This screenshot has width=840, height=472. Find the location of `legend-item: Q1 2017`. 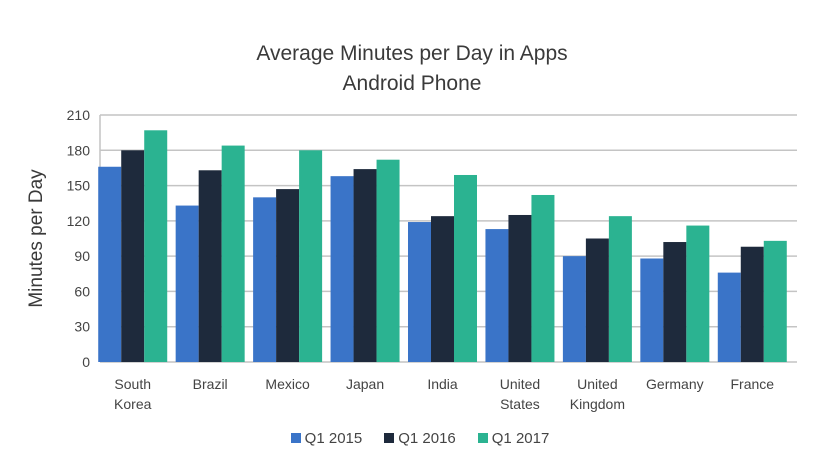

legend-item: Q1 2017 is located at coordinates (513, 438).